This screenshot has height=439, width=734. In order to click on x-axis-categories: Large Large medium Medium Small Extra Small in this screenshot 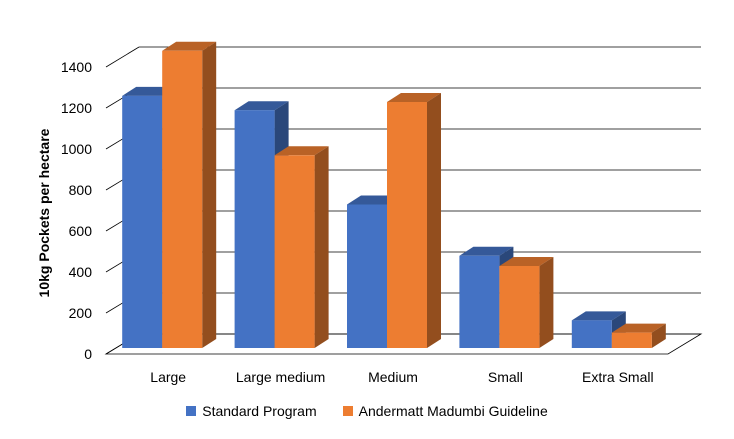, I will do `click(401, 377)`.